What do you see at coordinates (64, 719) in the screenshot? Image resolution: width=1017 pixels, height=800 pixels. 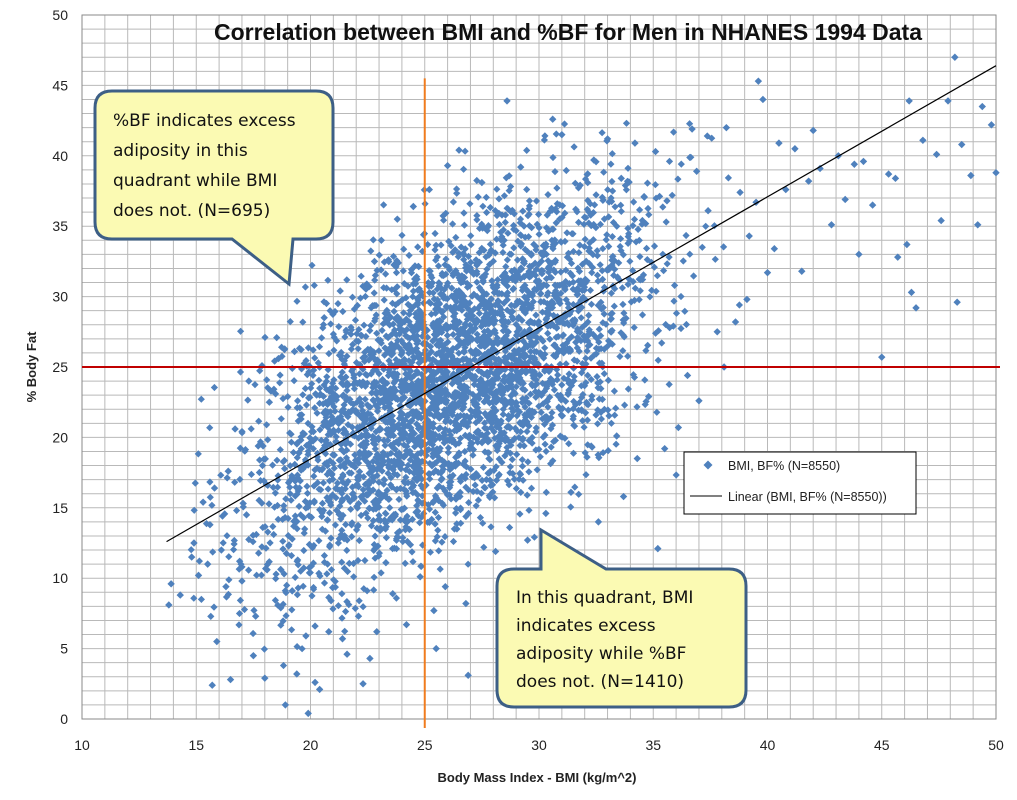 I see `y-tick-label: 0` at bounding box center [64, 719].